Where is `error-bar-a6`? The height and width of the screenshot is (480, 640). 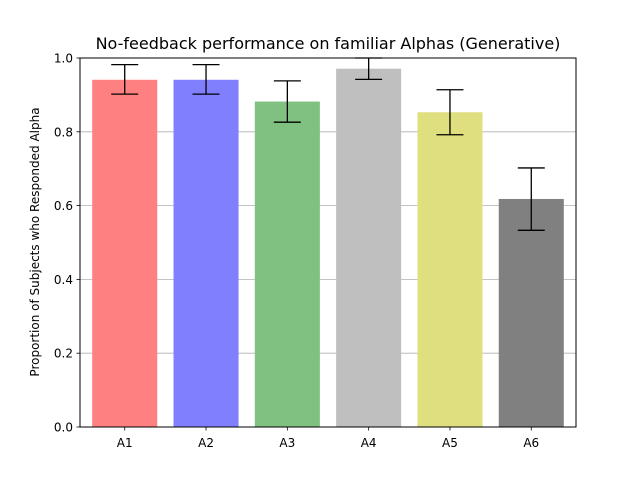 error-bar-a6 is located at coordinates (531, 199).